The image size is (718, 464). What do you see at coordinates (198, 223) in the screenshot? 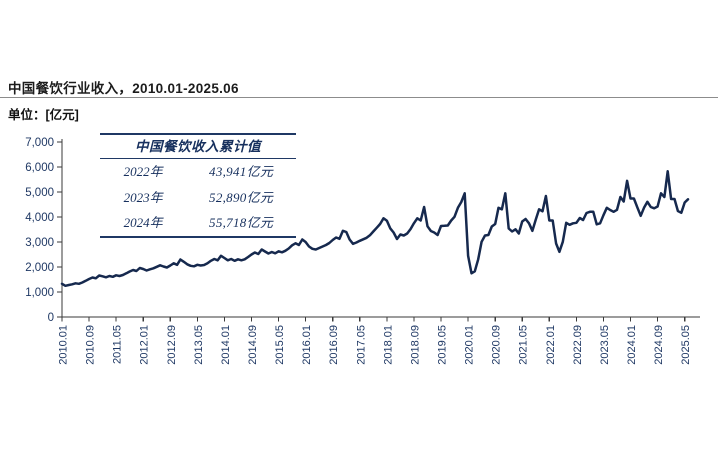
I see `table-row: 2024年 55,718亿元` at bounding box center [198, 223].